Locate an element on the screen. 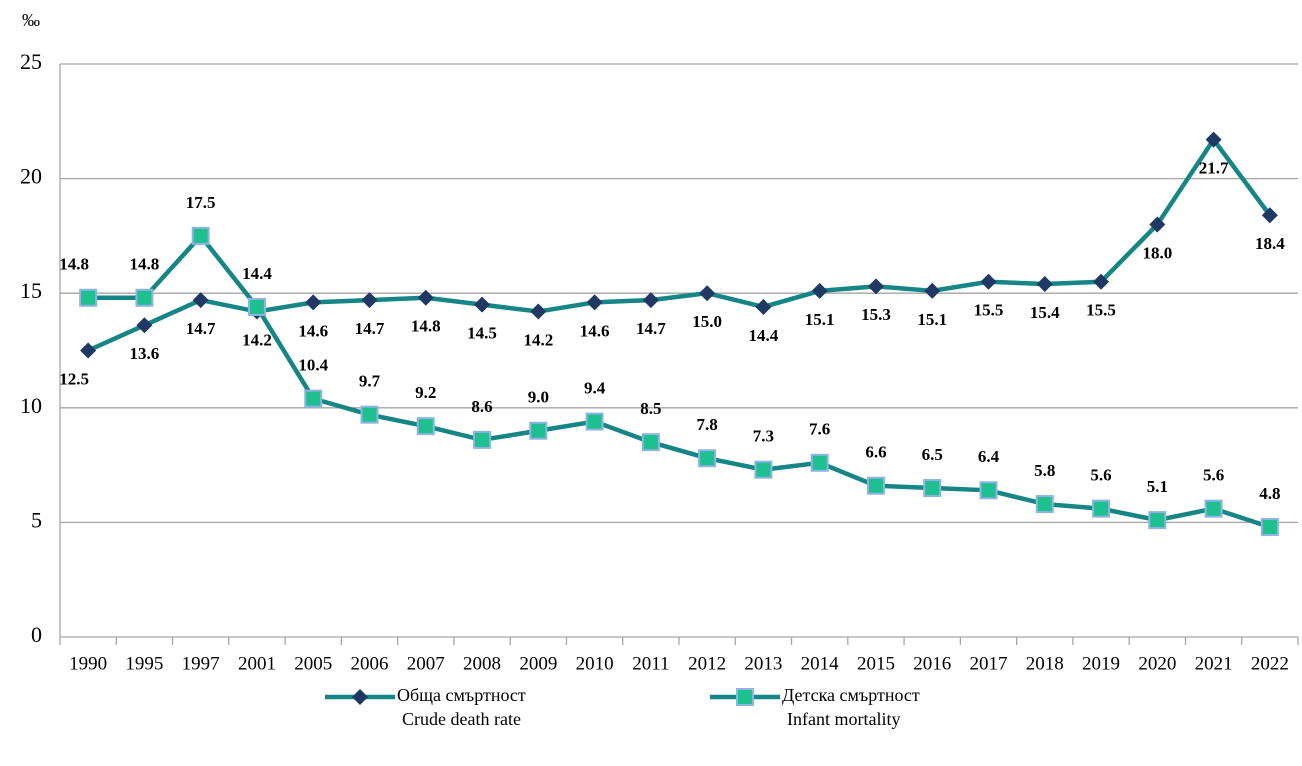  data-label: 17.5 is located at coordinates (201, 202).